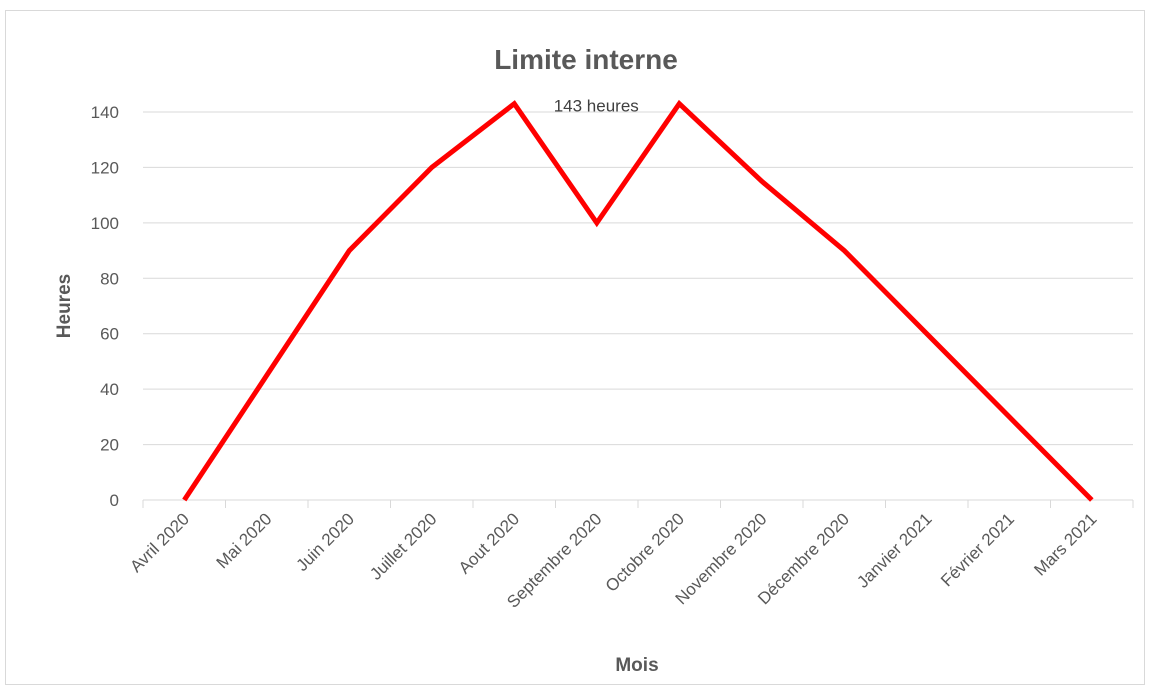 Image resolution: width=1150 pixels, height=685 pixels. Describe the element at coordinates (638, 504) in the screenshot. I see `x-axis` at that location.